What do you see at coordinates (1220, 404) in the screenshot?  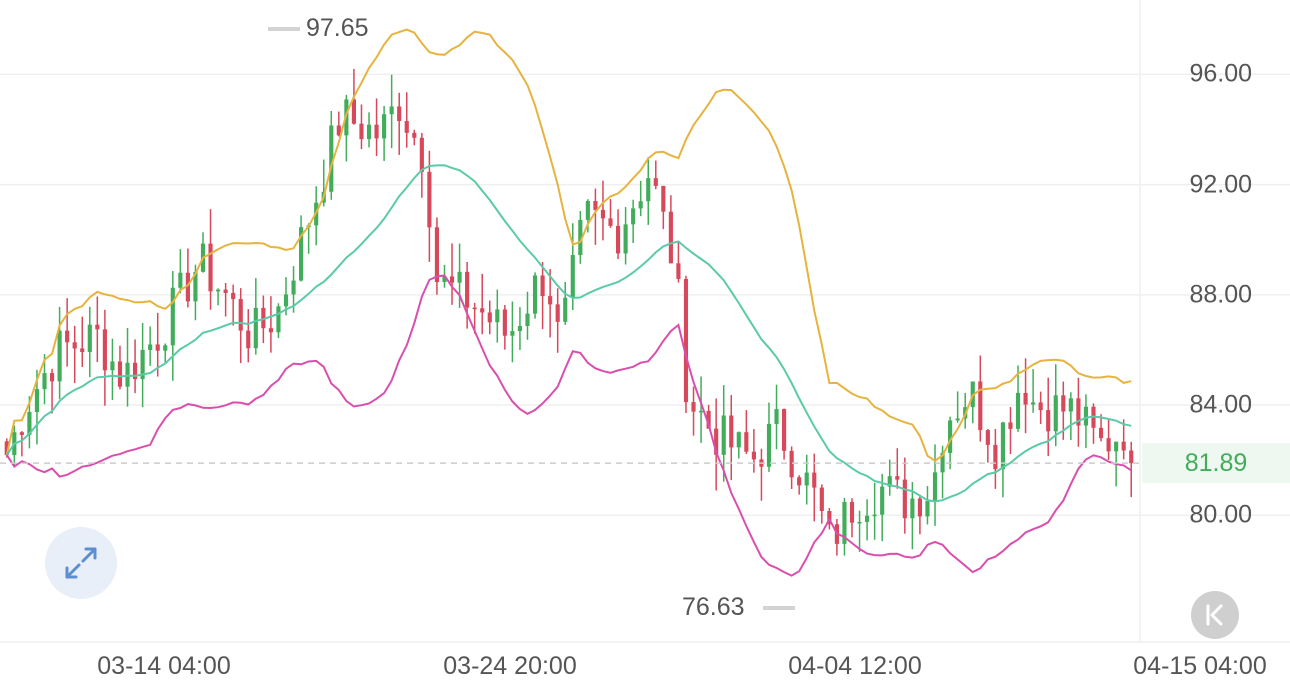 I see `y-tick-label: 84.00` at bounding box center [1220, 404].